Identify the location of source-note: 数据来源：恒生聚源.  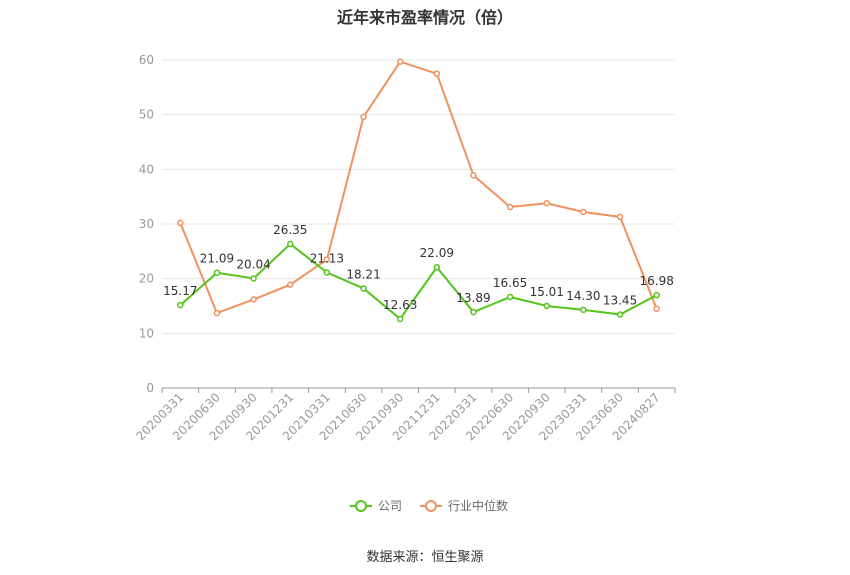
(425, 557).